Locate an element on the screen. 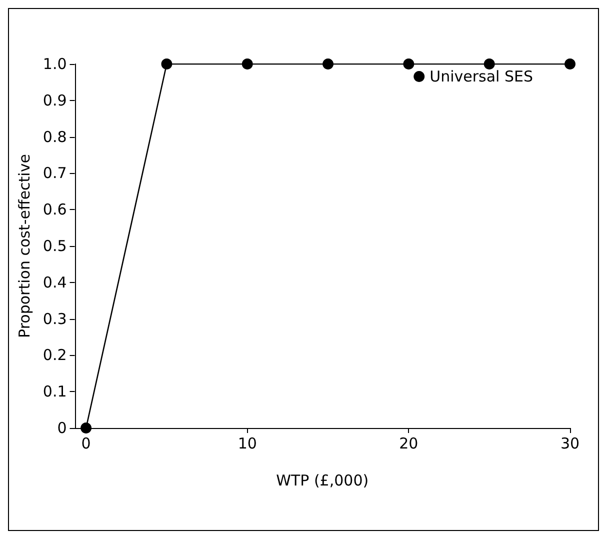 The height and width of the screenshot is (539, 607). y-tick-label: 0.1 is located at coordinates (54, 391).